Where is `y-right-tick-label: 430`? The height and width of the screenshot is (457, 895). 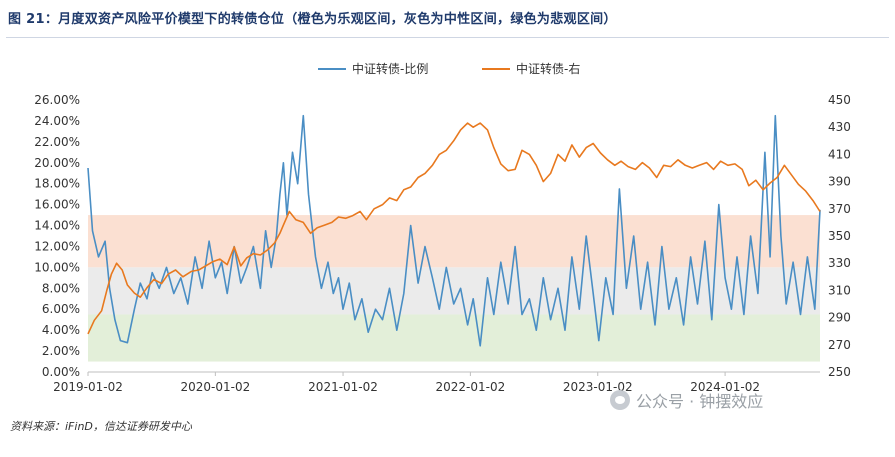
y-right-tick-label: 430 is located at coordinates (839, 127).